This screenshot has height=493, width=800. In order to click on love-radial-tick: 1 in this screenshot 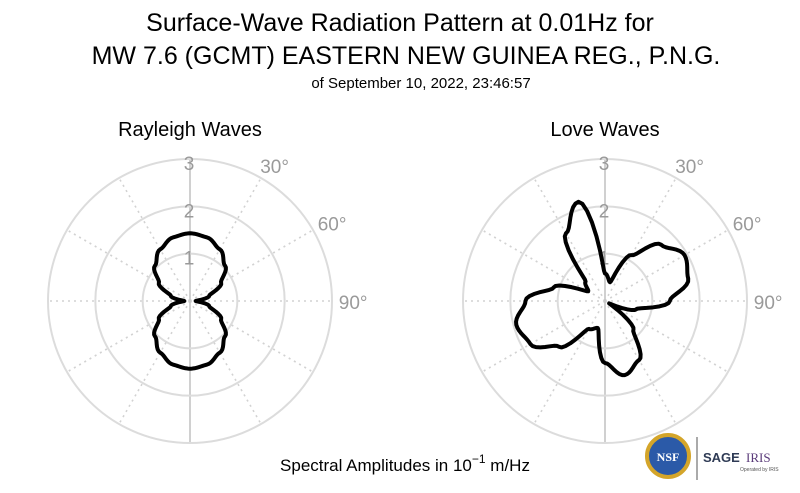, I will do `click(604, 259)`.